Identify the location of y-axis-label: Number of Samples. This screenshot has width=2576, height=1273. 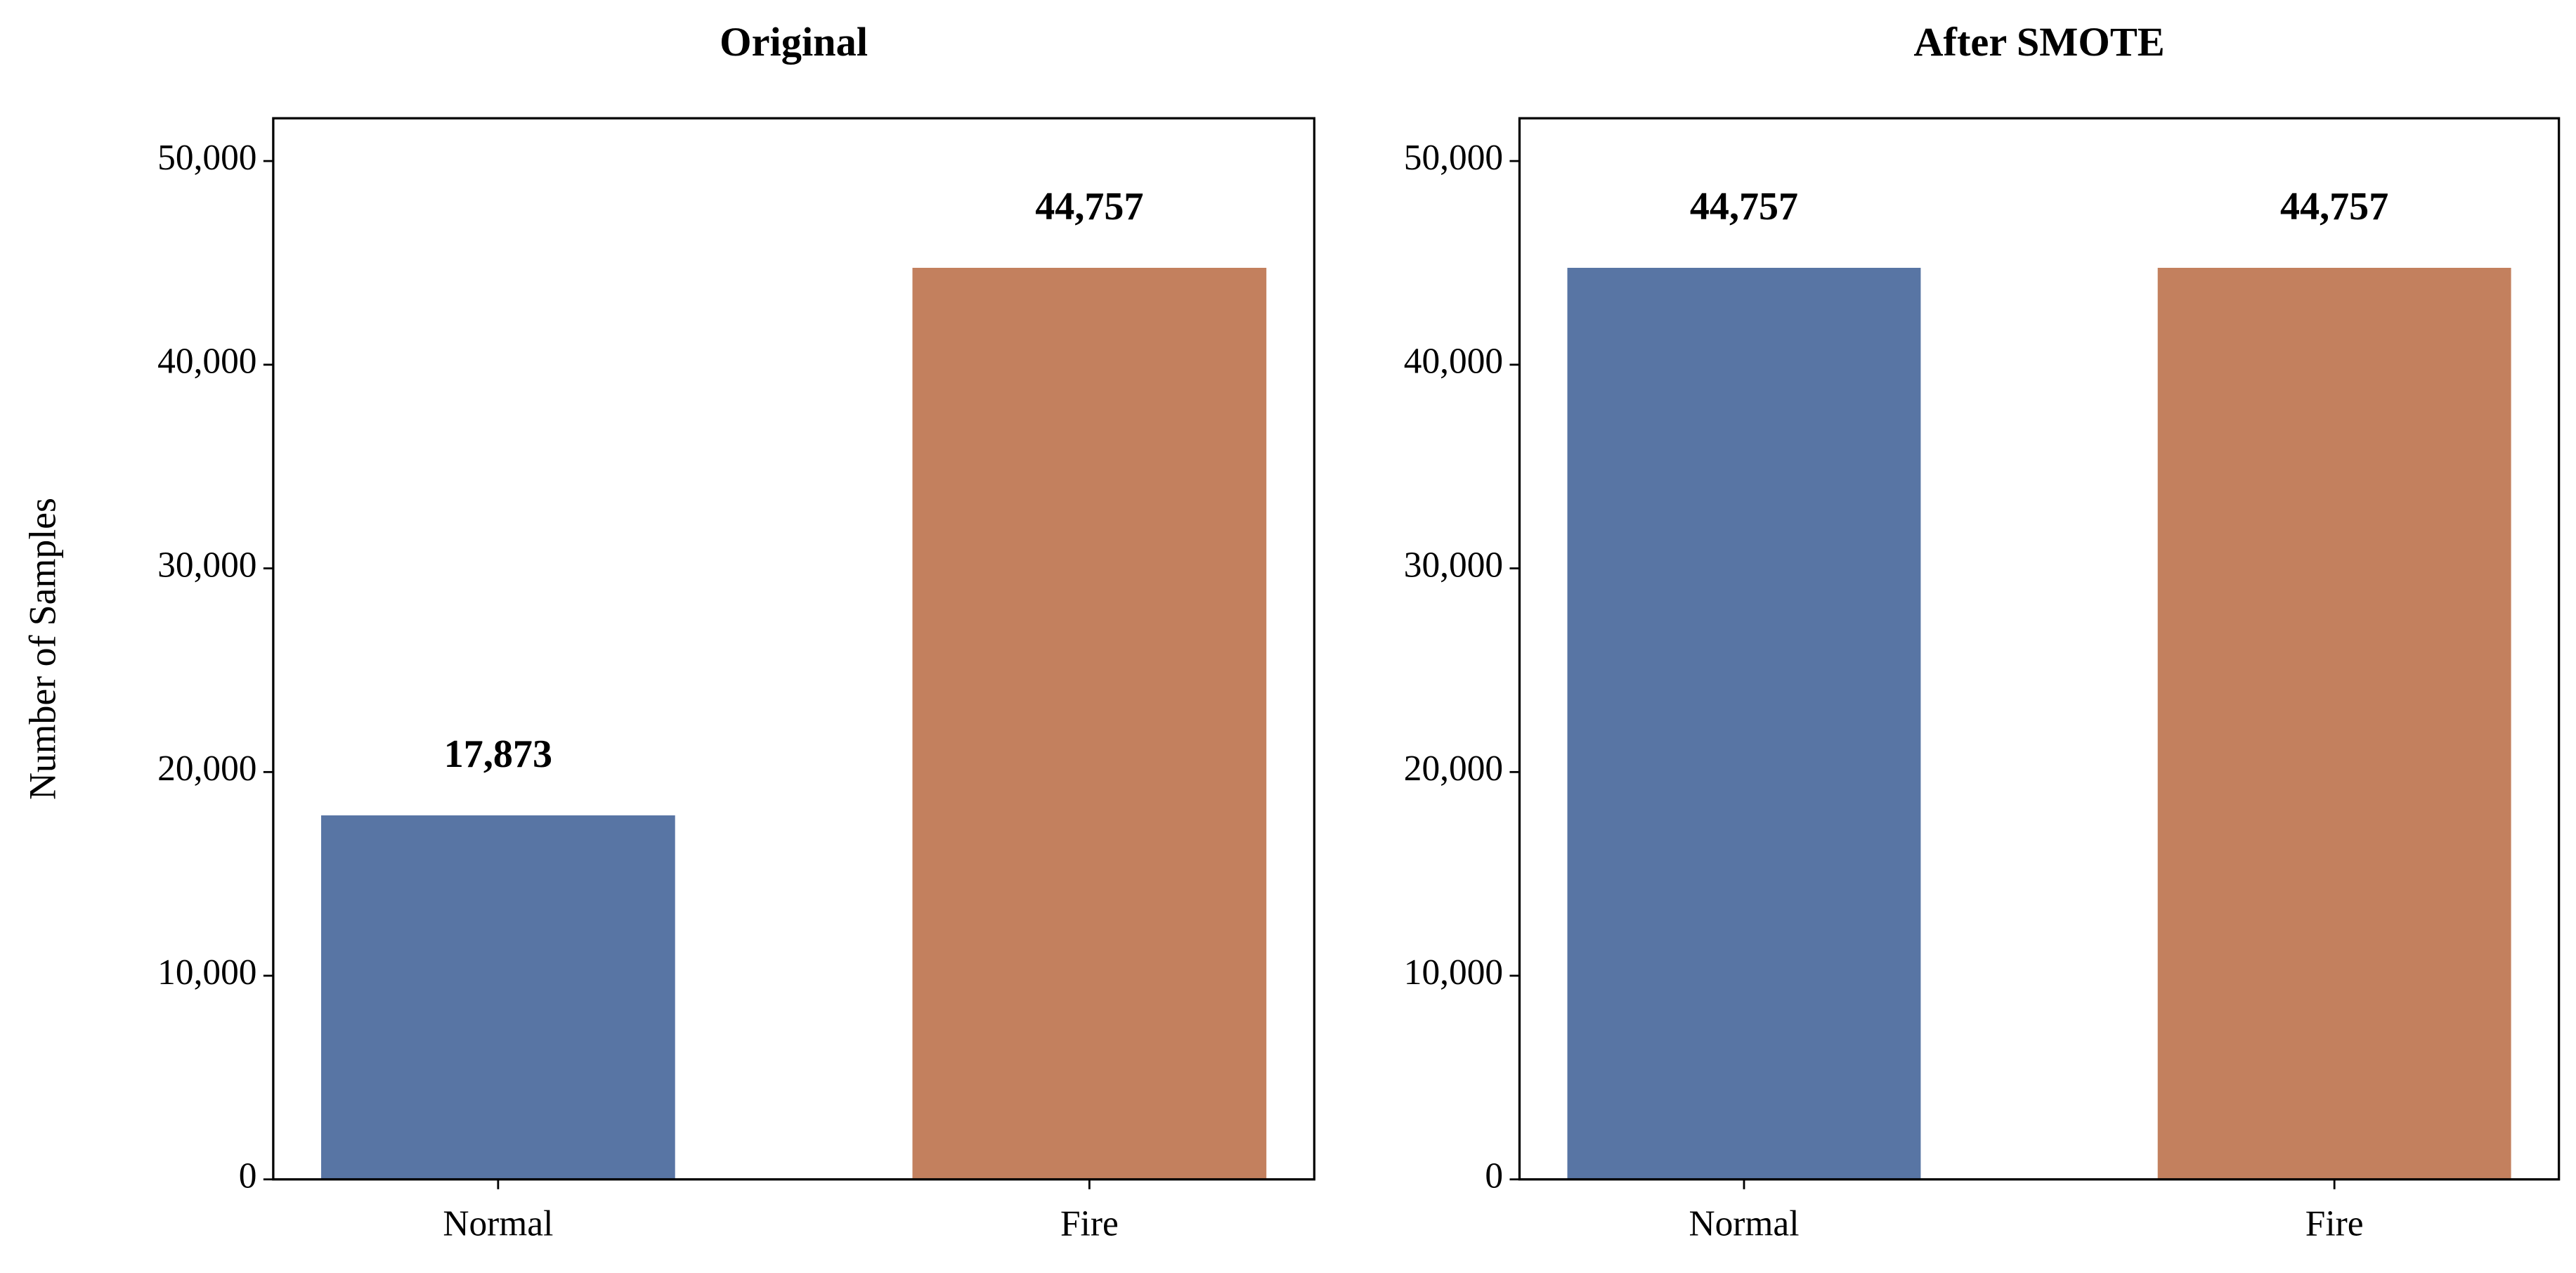
(43, 649).